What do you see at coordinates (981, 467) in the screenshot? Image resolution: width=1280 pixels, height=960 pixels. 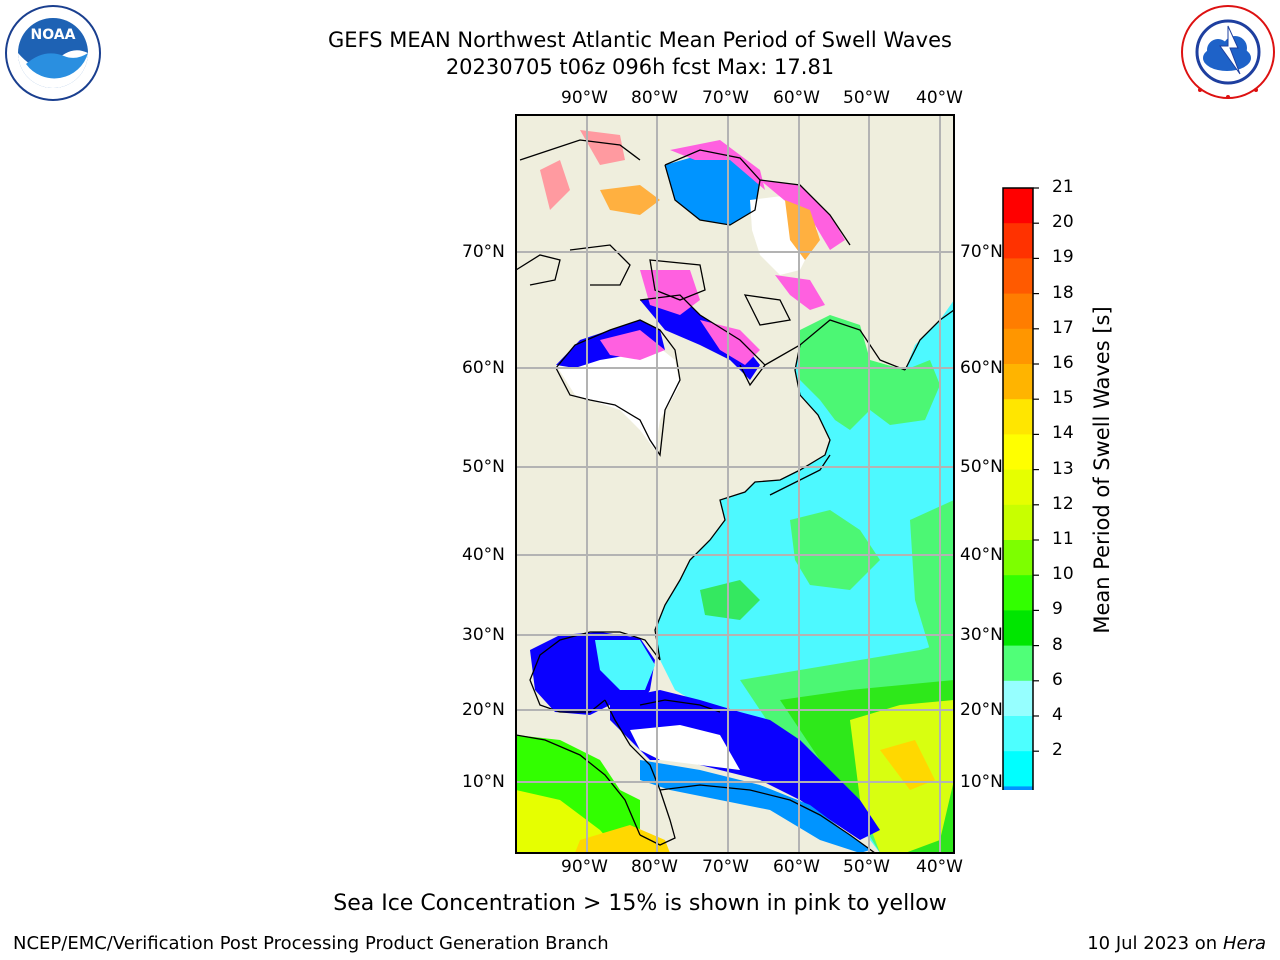 I see `lat-label-right: 50°N` at bounding box center [981, 467].